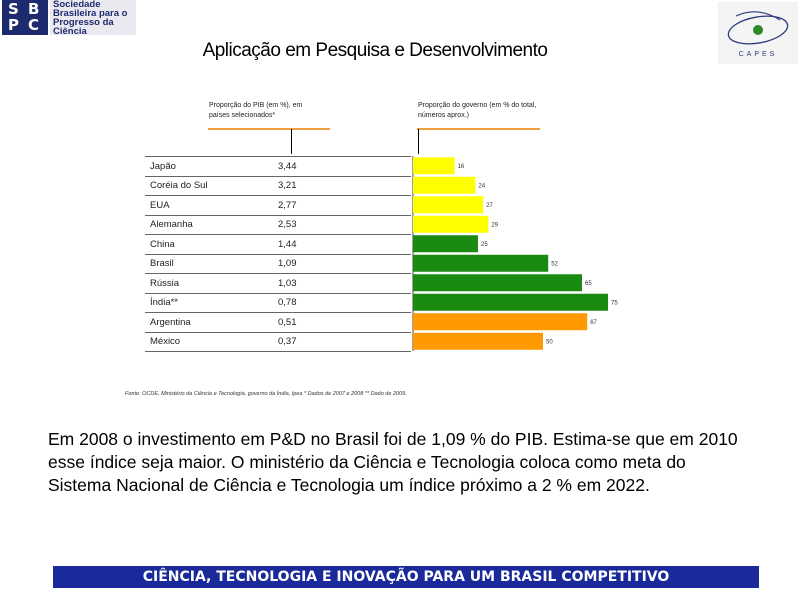 This screenshot has height=600, width=800. What do you see at coordinates (211, 244) in the screenshot?
I see `country-cell: China` at bounding box center [211, 244].